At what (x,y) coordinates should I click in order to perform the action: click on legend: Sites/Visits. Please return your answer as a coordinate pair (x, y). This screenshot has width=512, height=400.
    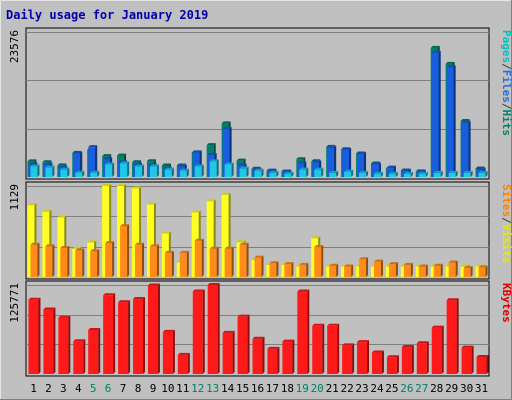
    Looking at the image, I should click on (506, 224).